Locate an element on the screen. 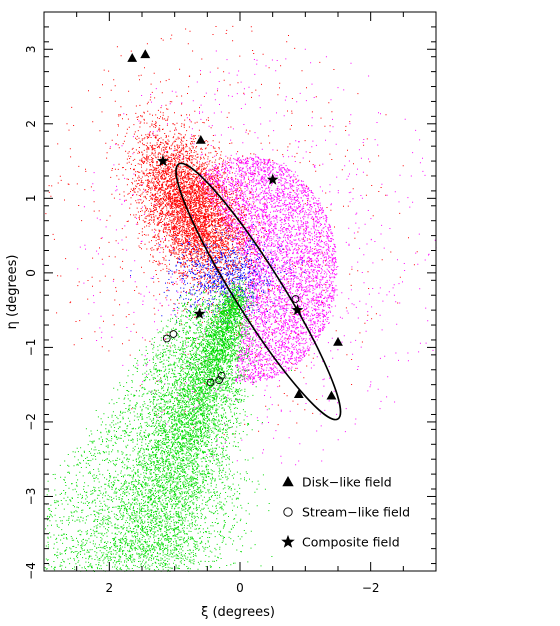 The height and width of the screenshot is (626, 560). x-tick-label: 0 is located at coordinates (240, 588).